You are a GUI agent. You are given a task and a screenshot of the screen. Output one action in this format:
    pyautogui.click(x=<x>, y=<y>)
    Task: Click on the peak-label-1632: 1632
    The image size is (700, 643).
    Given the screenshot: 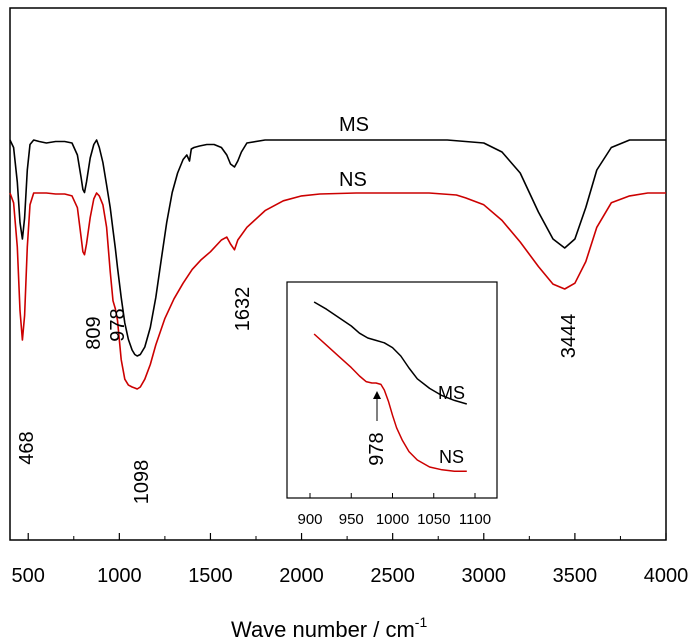 What is the action you would take?
    pyautogui.click(x=243, y=309)
    